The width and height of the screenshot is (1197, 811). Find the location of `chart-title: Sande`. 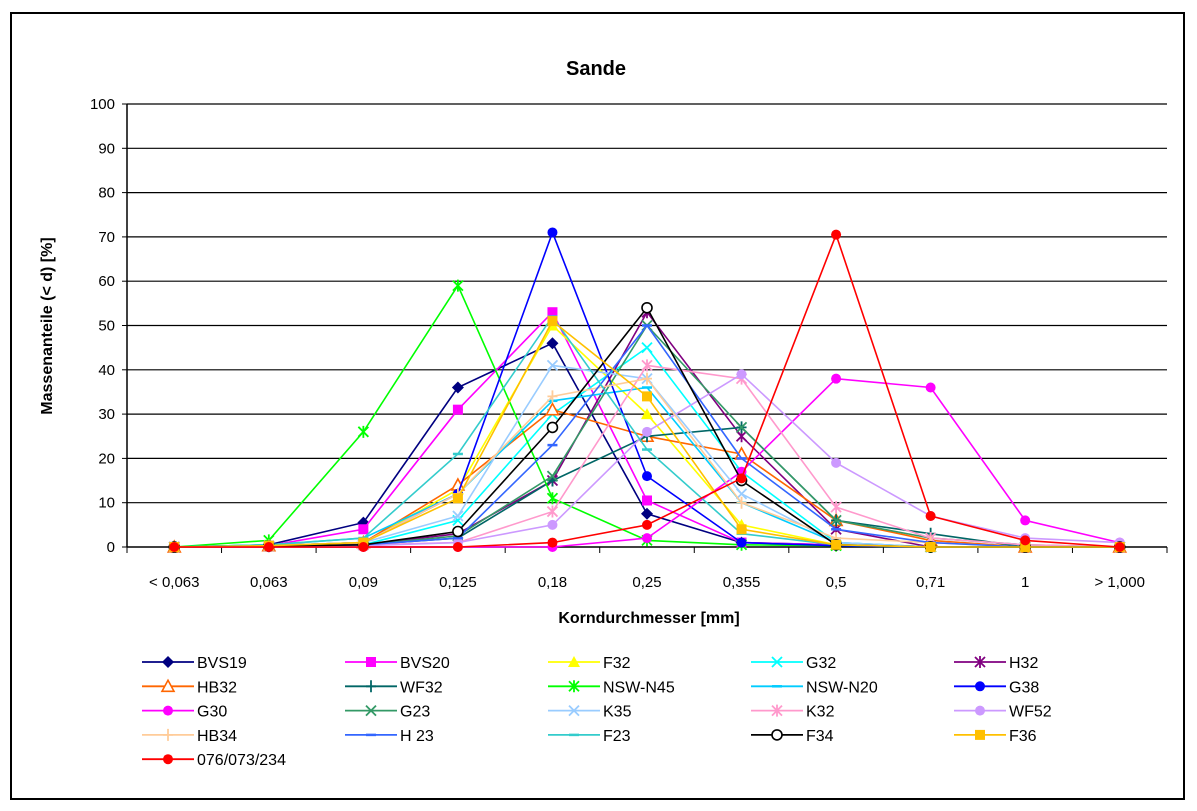

chart-title: Sande is located at coordinates (596, 69).